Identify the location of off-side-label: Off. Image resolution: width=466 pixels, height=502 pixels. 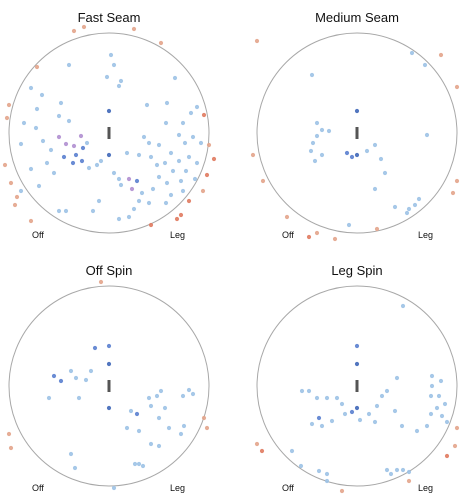
(288, 488).